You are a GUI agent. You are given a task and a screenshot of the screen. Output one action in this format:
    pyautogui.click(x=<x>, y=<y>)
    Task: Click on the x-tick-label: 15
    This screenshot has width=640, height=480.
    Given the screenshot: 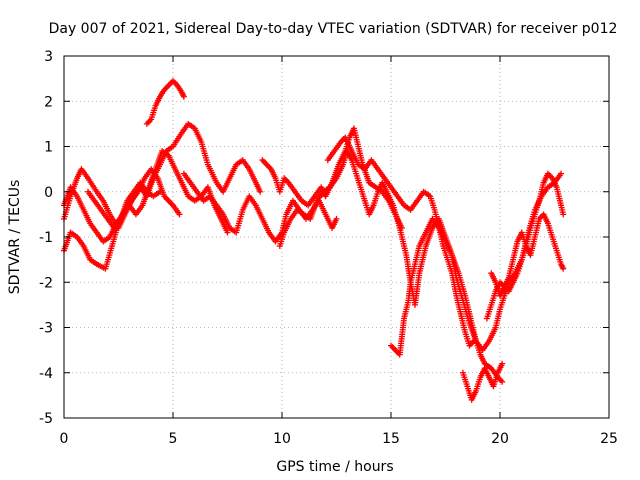 What is the action you would take?
    pyautogui.click(x=391, y=439)
    